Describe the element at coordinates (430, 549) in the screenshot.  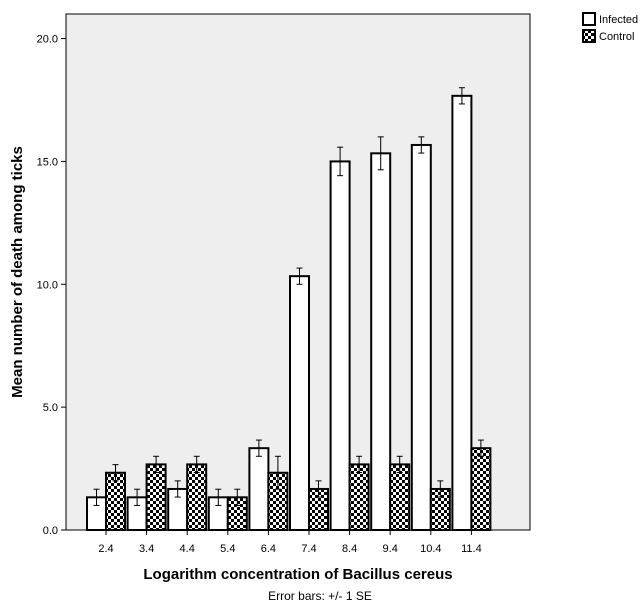
I see `x-tick-label: 10.4` at that location.